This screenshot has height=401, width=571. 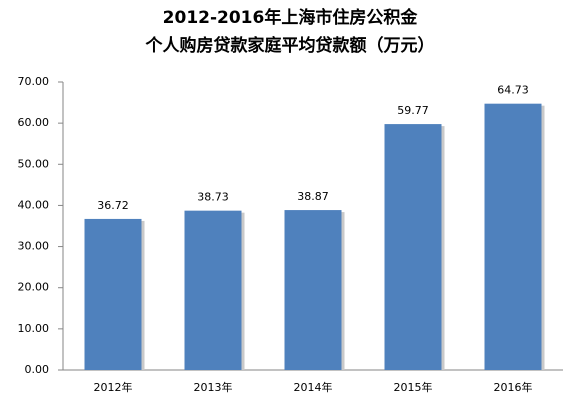 What do you see at coordinates (113, 205) in the screenshot?
I see `value-label: 36.72` at bounding box center [113, 205].